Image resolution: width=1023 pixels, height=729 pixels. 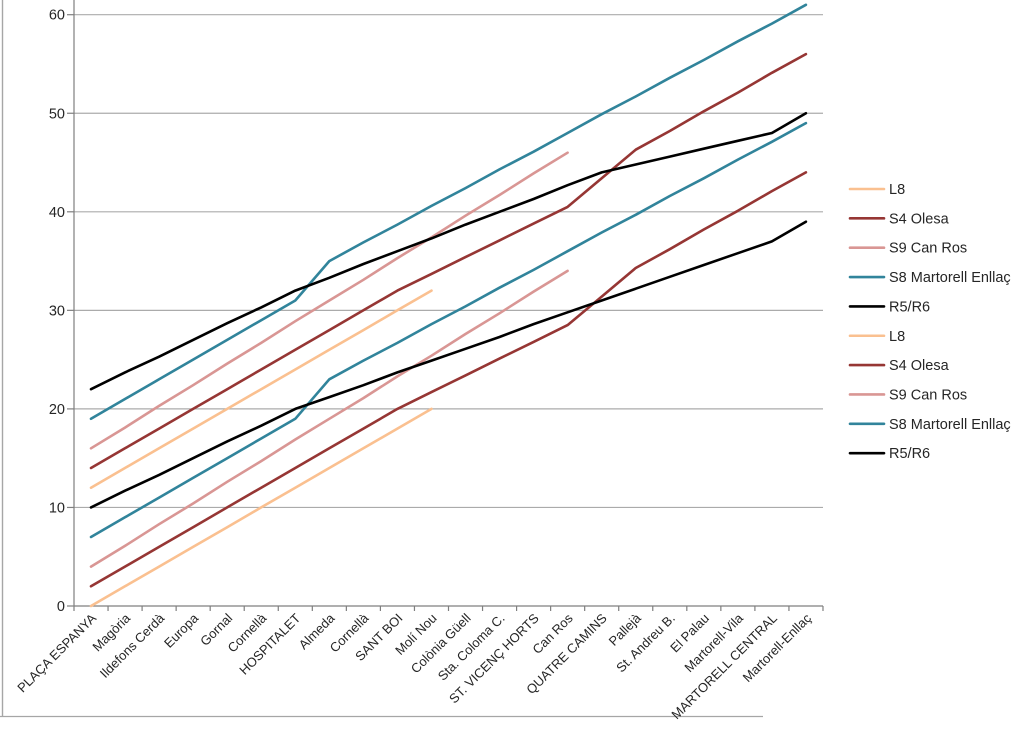 What do you see at coordinates (57, 410) in the screenshot?
I see `y-axis-label: 20` at bounding box center [57, 410].